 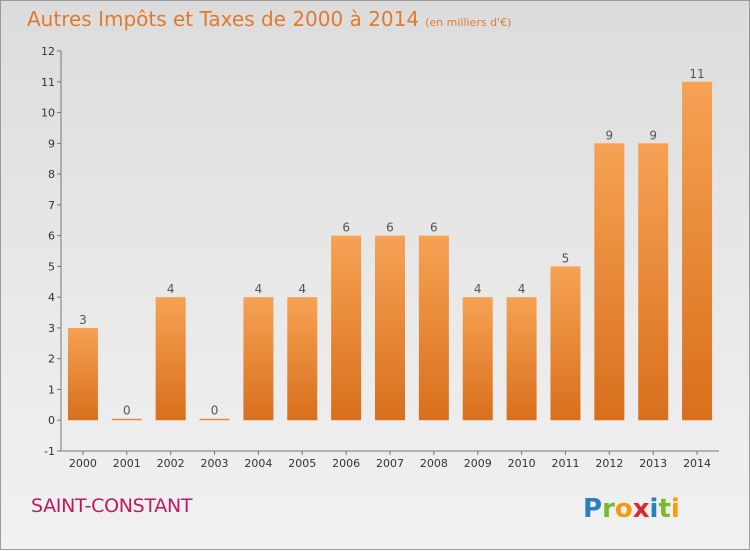 What do you see at coordinates (82, 374) in the screenshot?
I see `bar-2000` at bounding box center [82, 374].